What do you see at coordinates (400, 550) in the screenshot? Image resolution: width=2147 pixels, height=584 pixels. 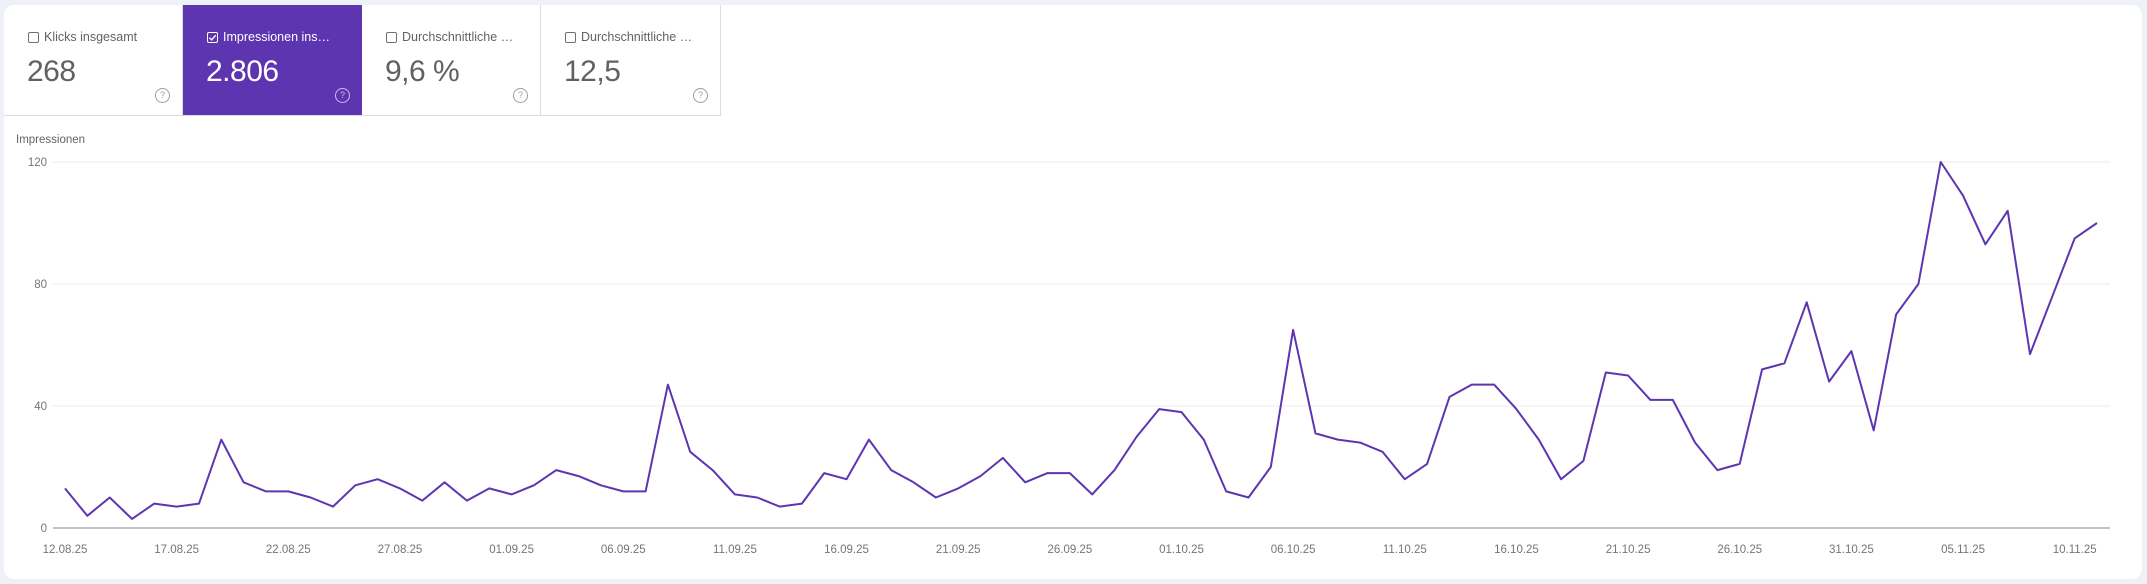 I see `x-tick-label: 27.08.25` at bounding box center [400, 550].